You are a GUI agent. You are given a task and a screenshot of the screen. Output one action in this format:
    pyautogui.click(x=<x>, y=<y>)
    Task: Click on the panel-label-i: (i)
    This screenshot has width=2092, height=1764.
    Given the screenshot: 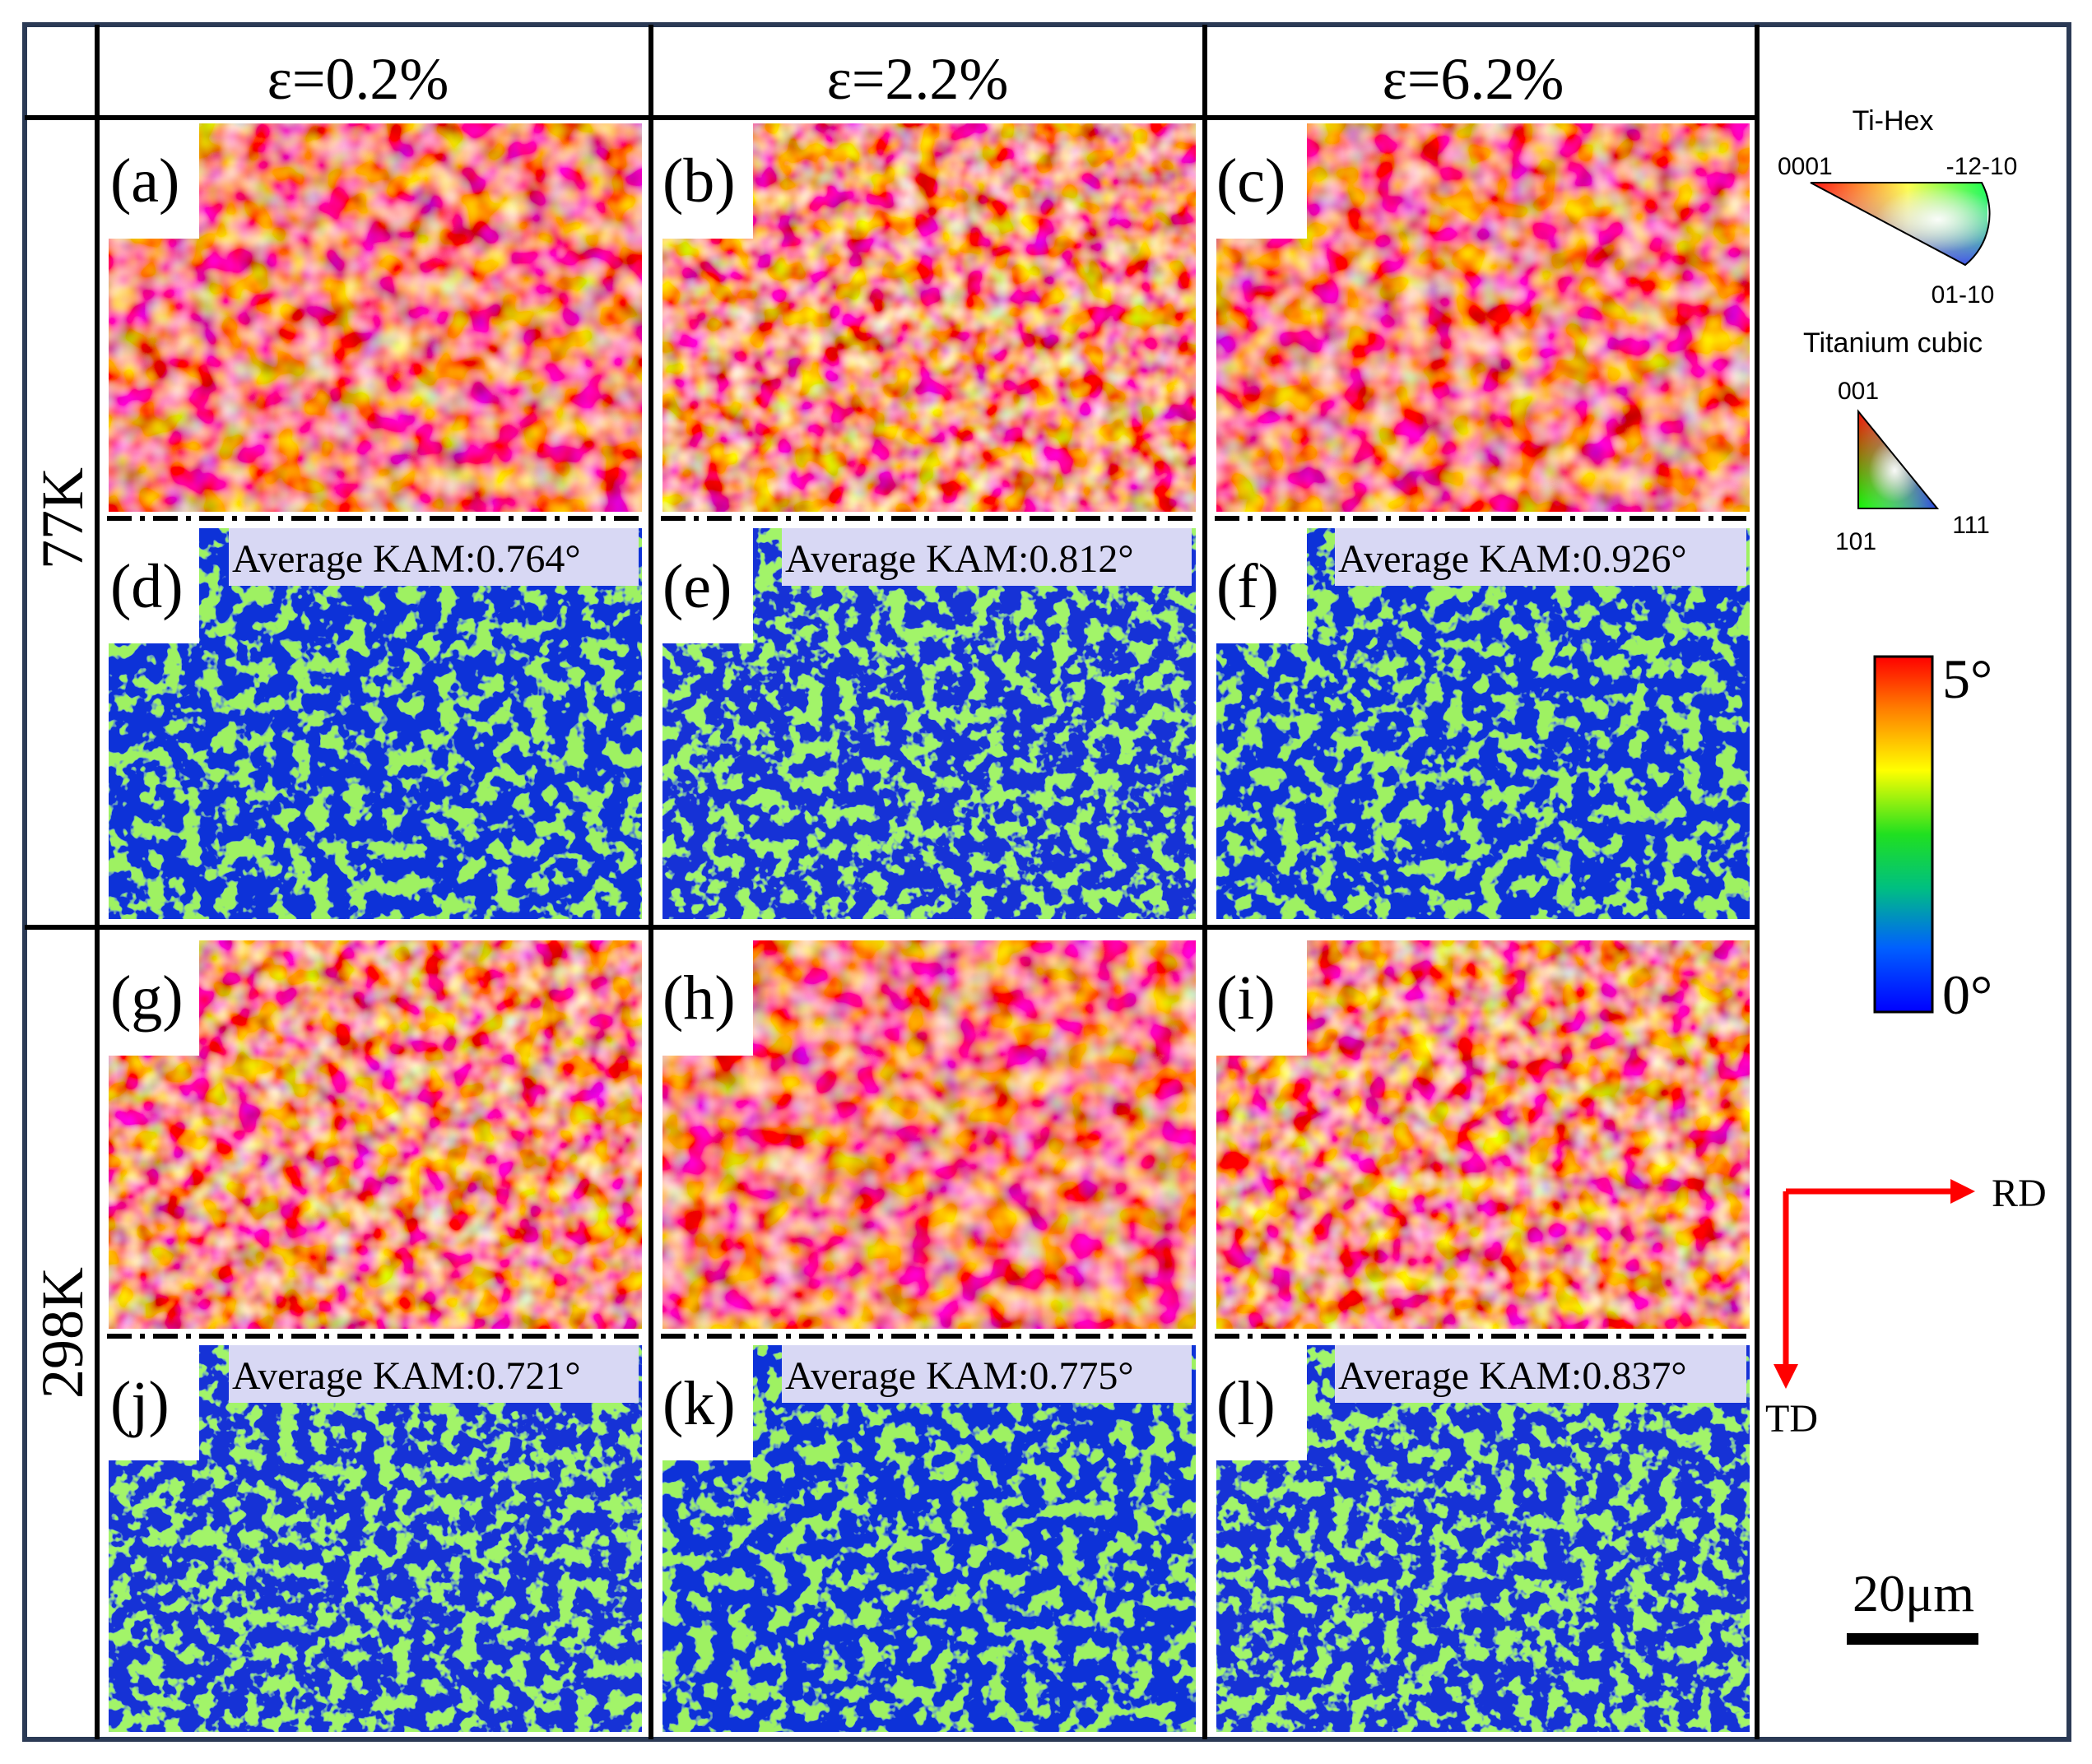 What is the action you would take?
    pyautogui.click(x=1246, y=998)
    